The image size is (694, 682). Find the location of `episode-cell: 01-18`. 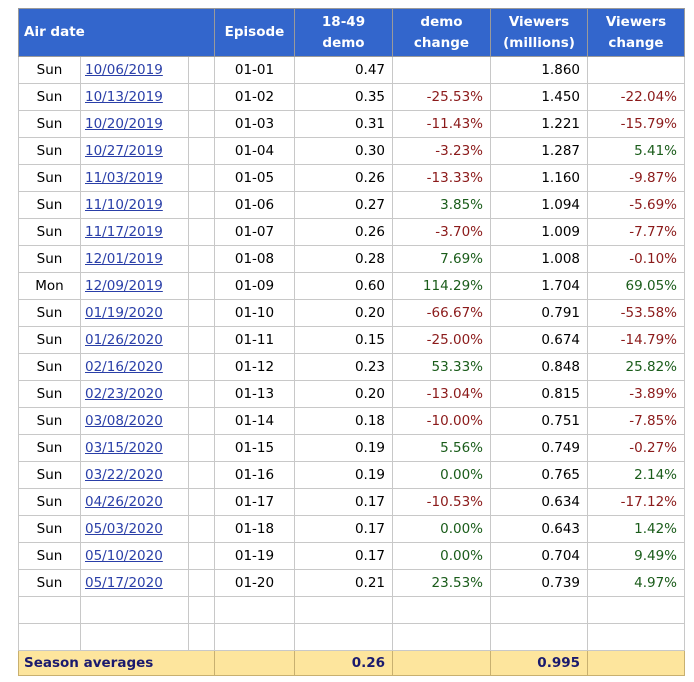

episode-cell: 01-18 is located at coordinates (254, 529).